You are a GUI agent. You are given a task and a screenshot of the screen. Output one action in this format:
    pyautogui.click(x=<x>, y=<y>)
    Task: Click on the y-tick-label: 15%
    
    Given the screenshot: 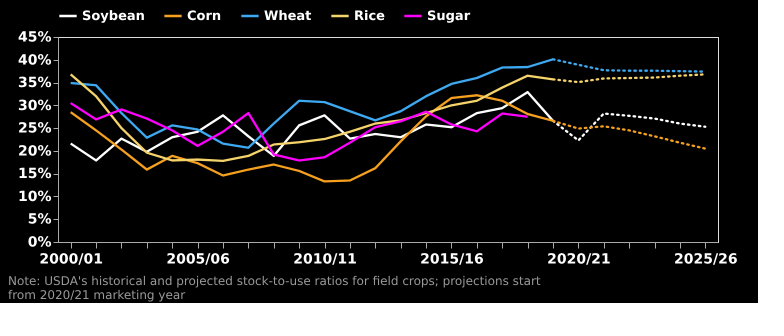 What is the action you would take?
    pyautogui.click(x=35, y=174)
    